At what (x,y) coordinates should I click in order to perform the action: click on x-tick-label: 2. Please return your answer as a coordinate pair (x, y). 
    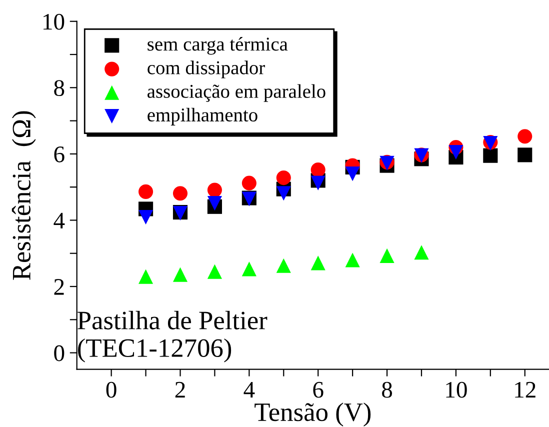
    Looking at the image, I should click on (180, 390).